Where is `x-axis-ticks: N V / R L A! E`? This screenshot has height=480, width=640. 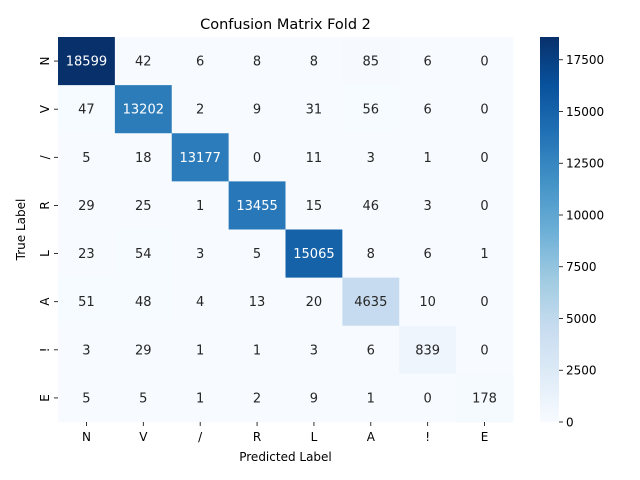 x-axis-ticks: N V / R L A! E is located at coordinates (285, 433).